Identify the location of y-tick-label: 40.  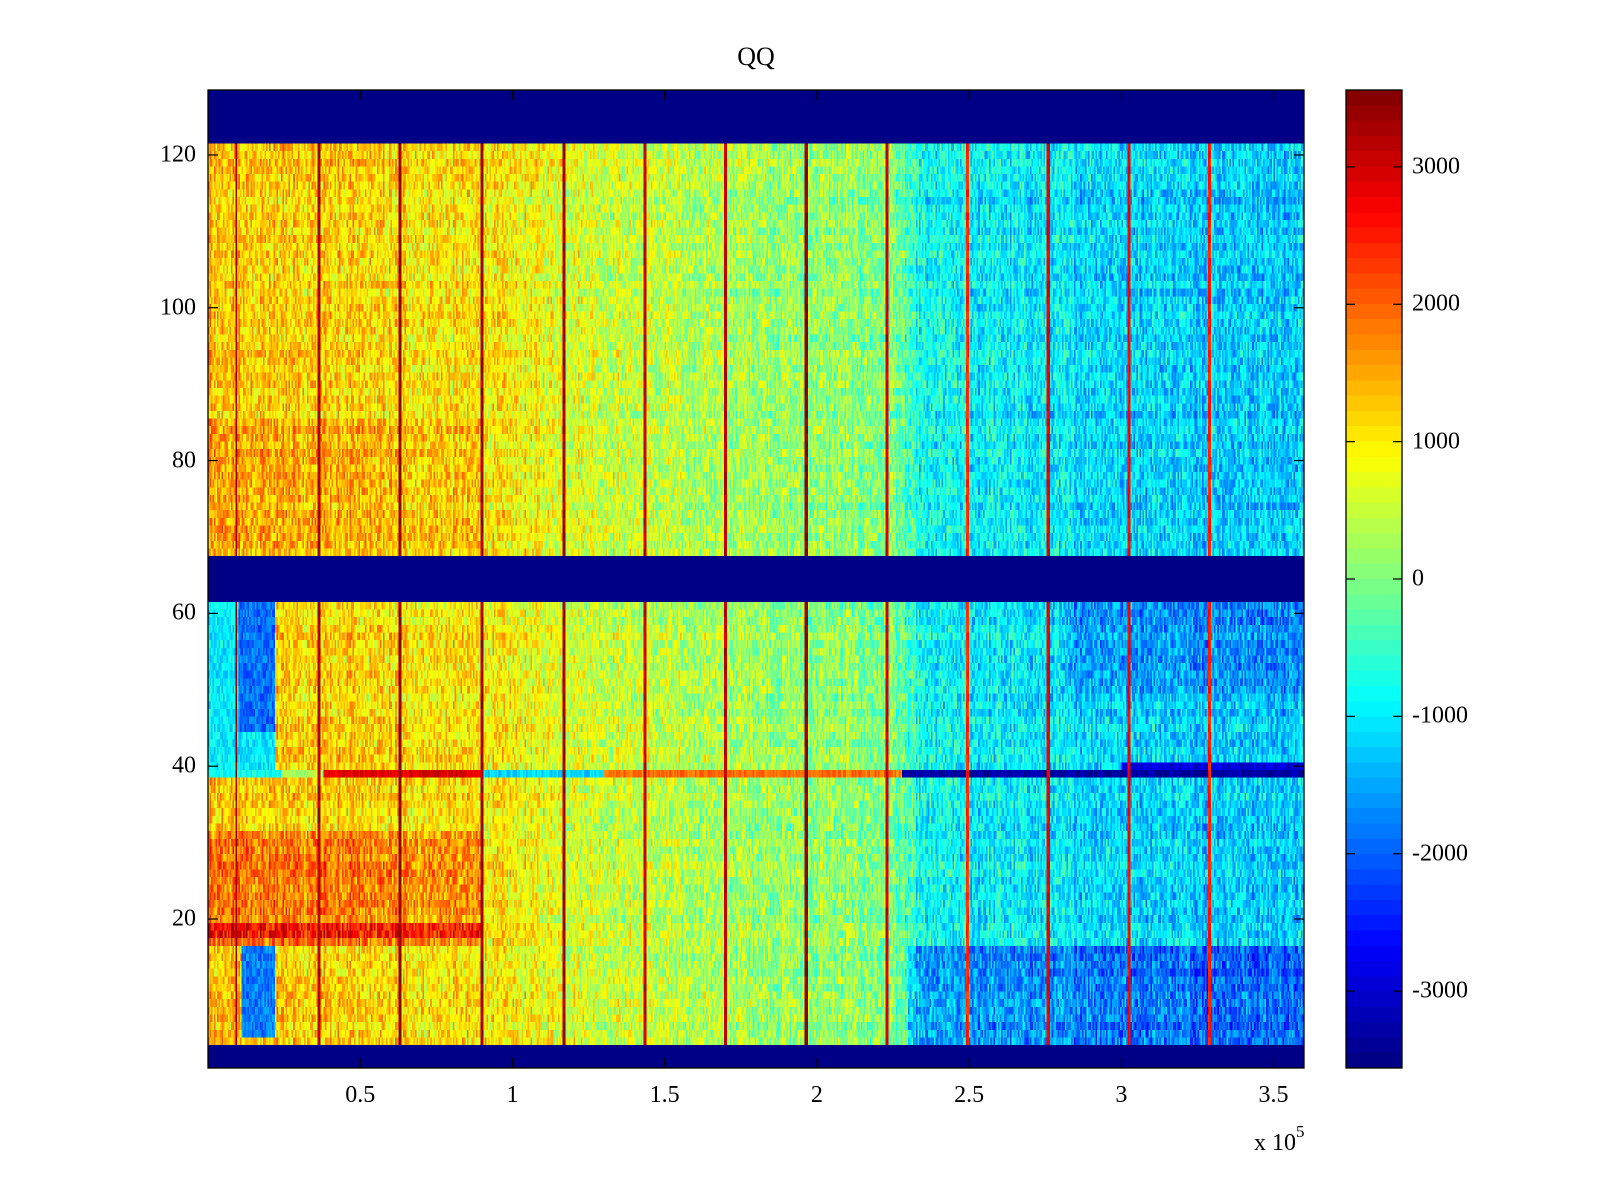
(184, 765).